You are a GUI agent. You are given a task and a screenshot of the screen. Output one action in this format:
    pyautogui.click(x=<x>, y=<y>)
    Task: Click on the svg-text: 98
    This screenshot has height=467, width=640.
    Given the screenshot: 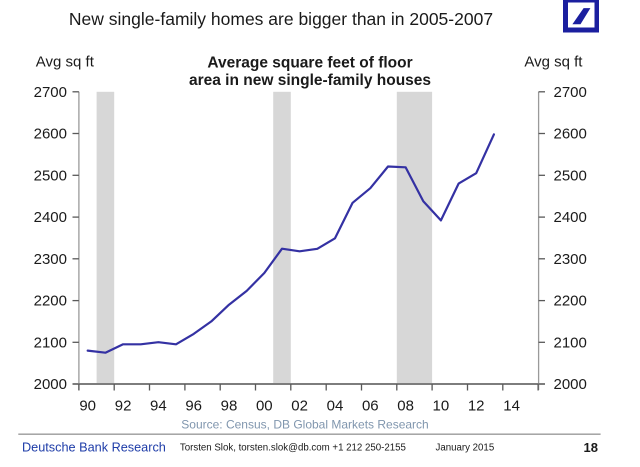 What is the action you would take?
    pyautogui.click(x=229, y=406)
    